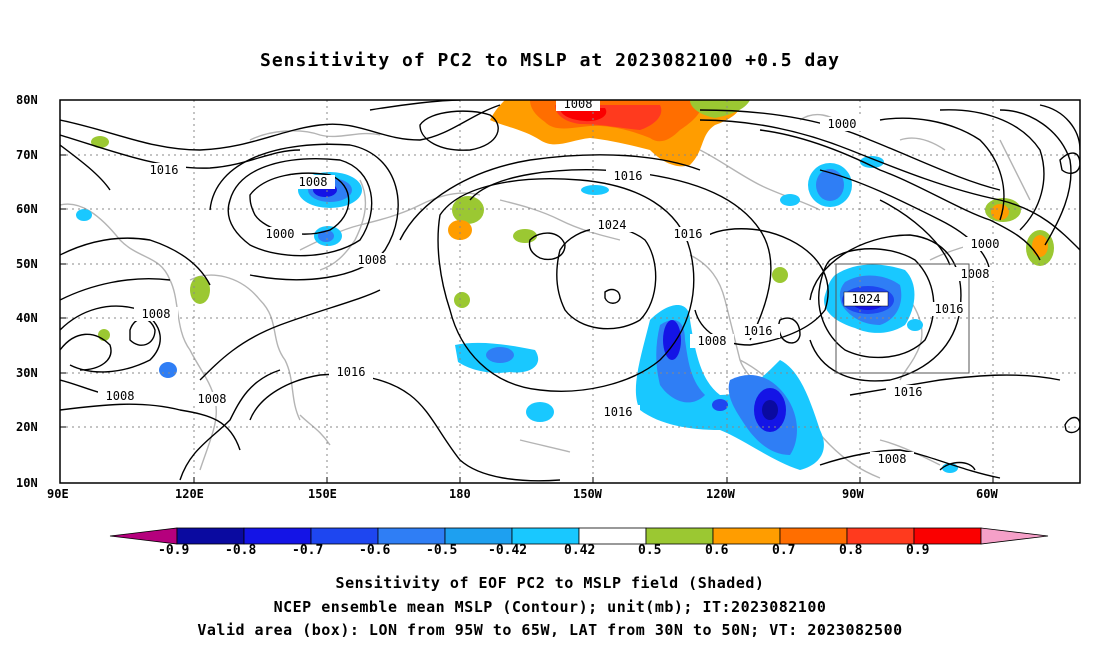 This screenshot has width=1100, height=650. Describe the element at coordinates (784, 550) in the screenshot. I see `colorbar-label: 0.7` at that location.